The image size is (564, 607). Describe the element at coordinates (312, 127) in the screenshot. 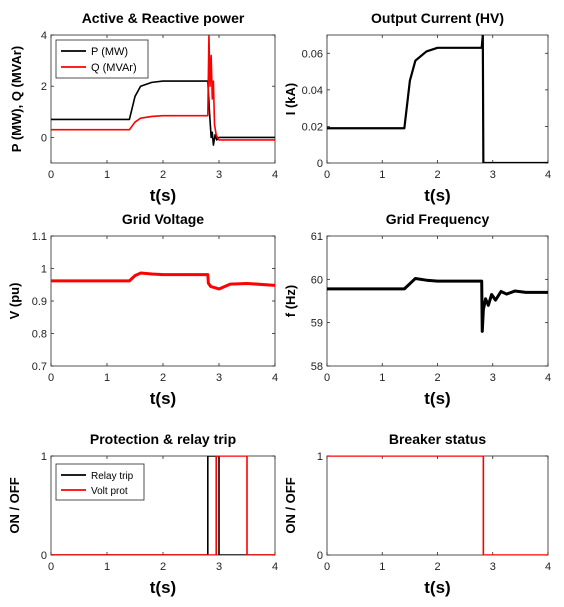

I see `y-tick-label: 0.02` at that location.